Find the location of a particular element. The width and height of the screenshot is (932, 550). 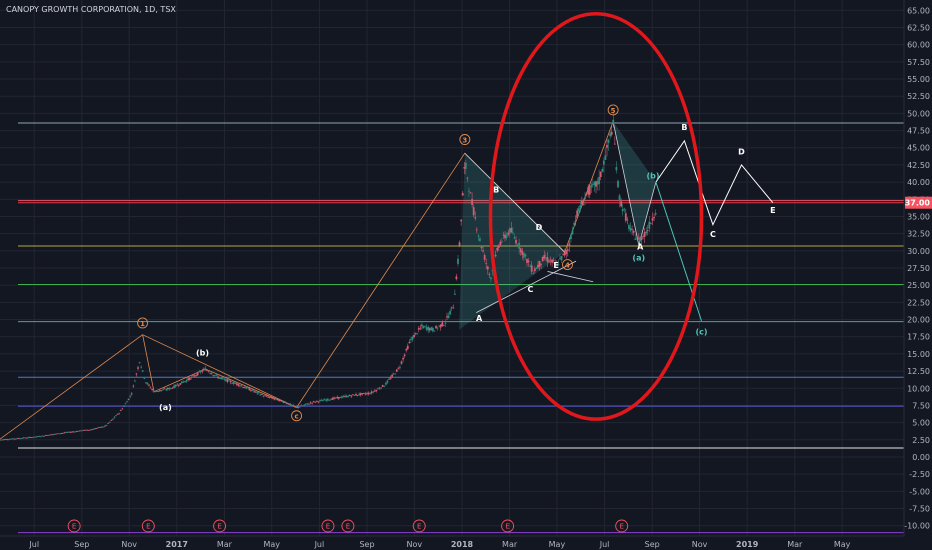

wave-label: B is located at coordinates (496, 189).